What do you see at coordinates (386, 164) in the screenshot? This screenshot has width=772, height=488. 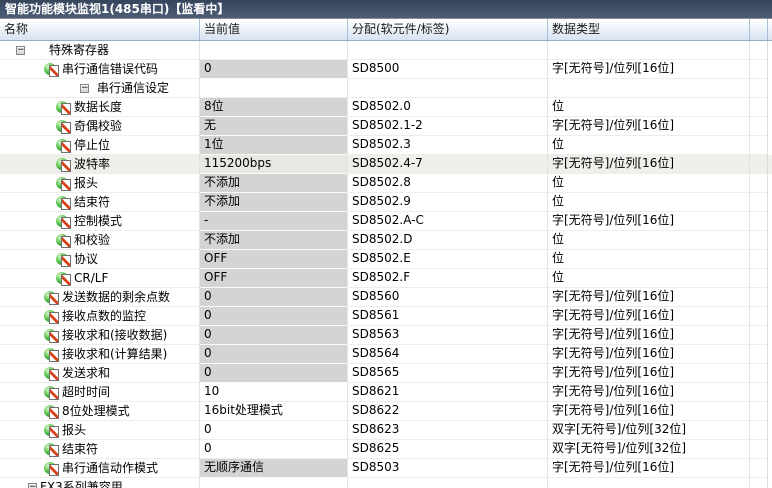 I see `table-row: 波特率 115200bps SD8502.4-7 字[无符号]/位列[16位]` at bounding box center [386, 164].